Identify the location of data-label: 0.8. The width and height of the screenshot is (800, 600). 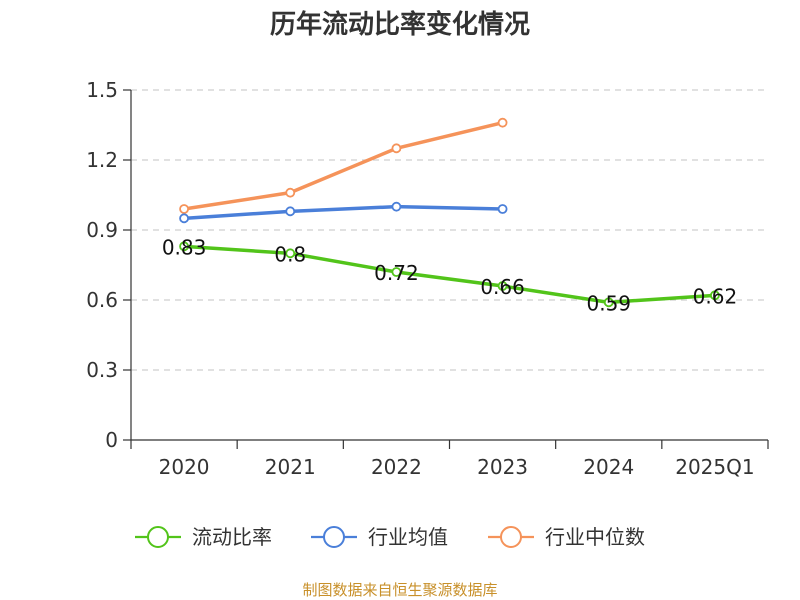
(290, 254).